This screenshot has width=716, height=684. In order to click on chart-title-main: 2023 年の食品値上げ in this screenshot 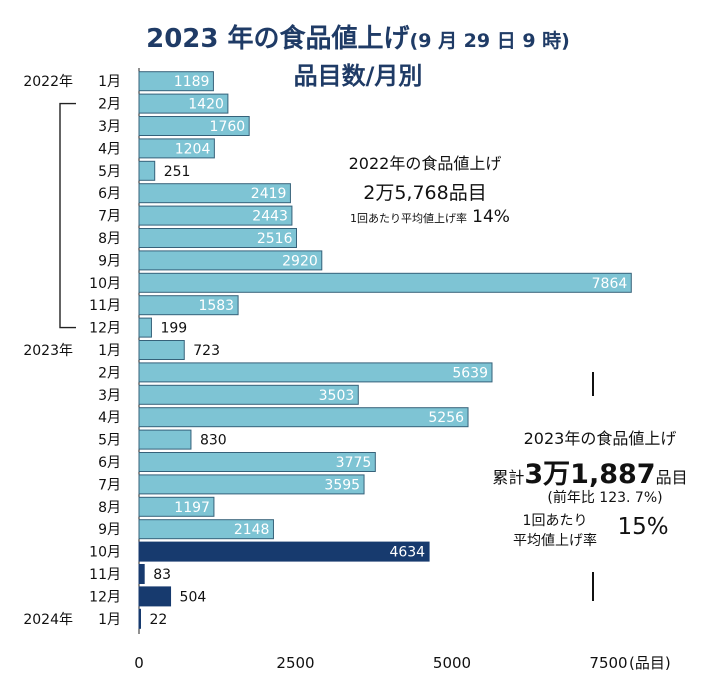, I will do `click(278, 39)`.